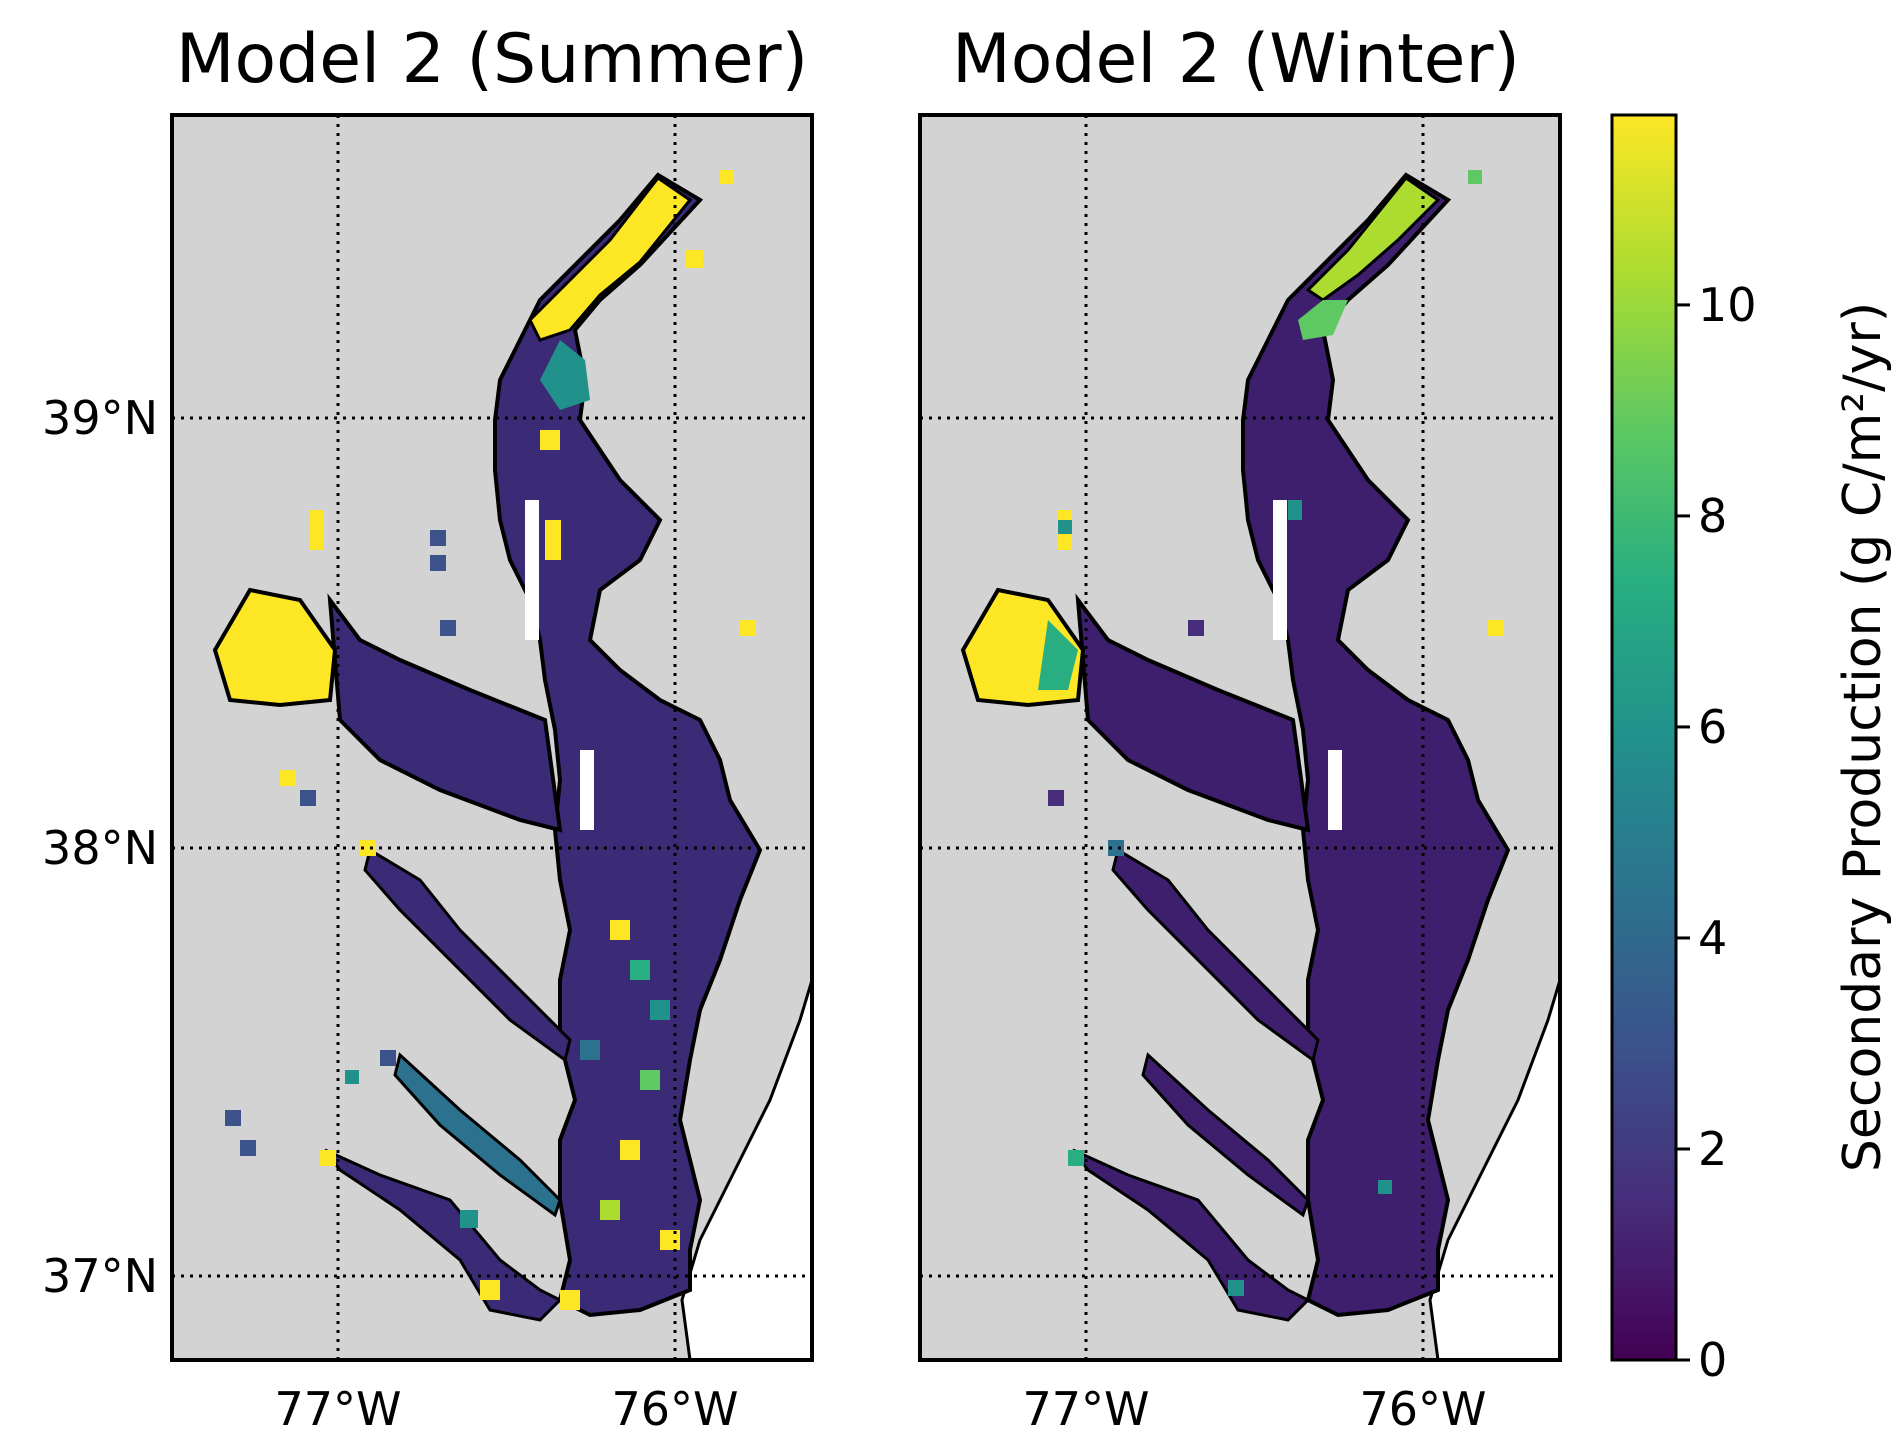 The height and width of the screenshot is (1448, 1892). What do you see at coordinates (1727, 305) in the screenshot?
I see `colorbar-tick-label: 10` at bounding box center [1727, 305].